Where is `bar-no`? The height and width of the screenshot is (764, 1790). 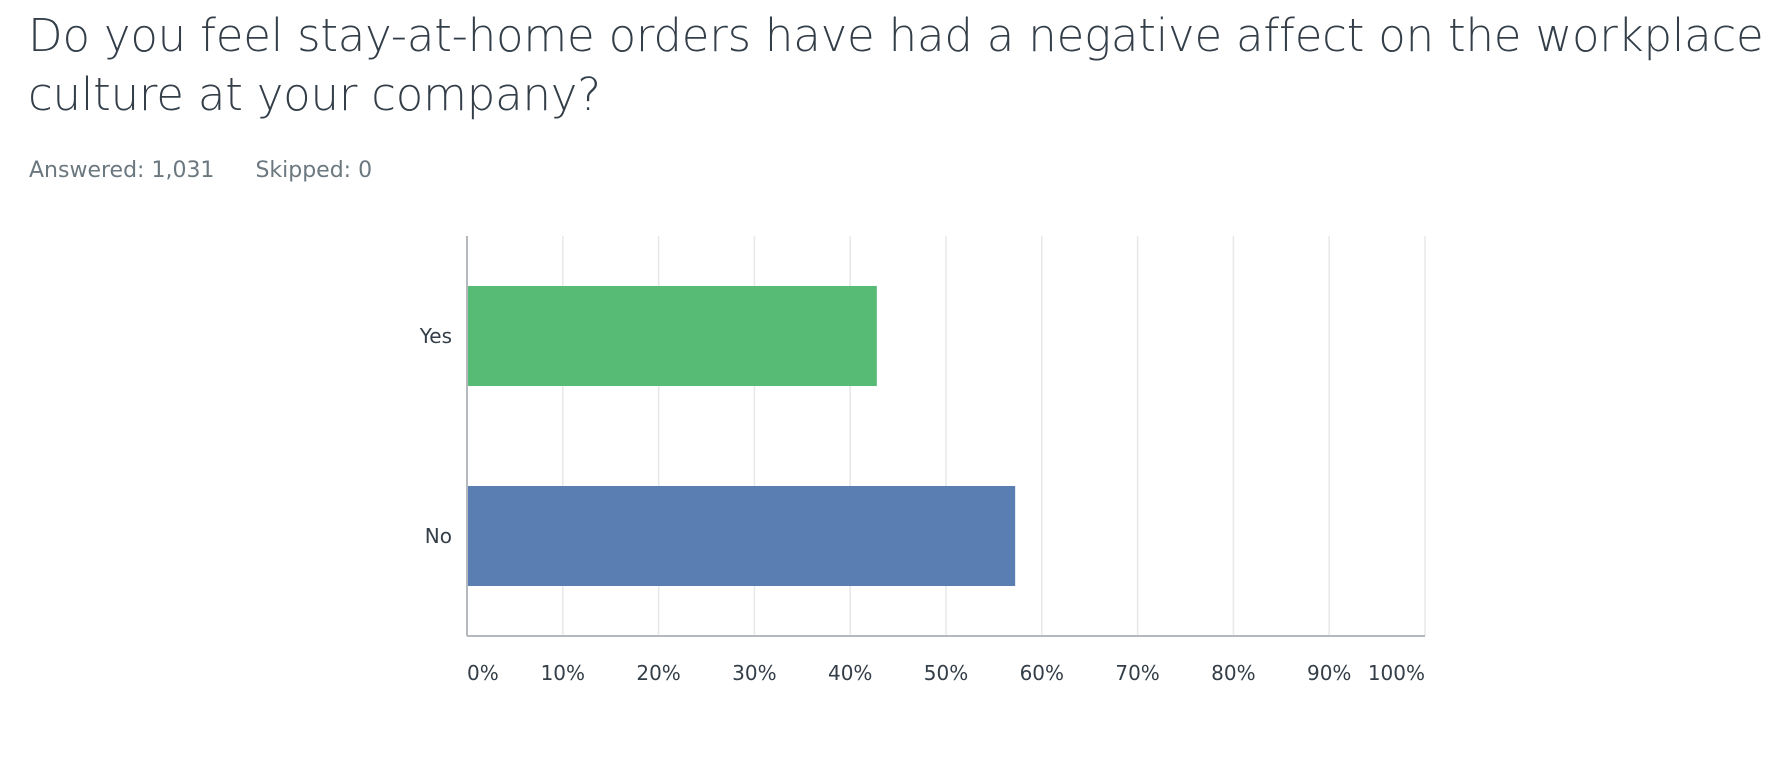
bar-no is located at coordinates (741, 536).